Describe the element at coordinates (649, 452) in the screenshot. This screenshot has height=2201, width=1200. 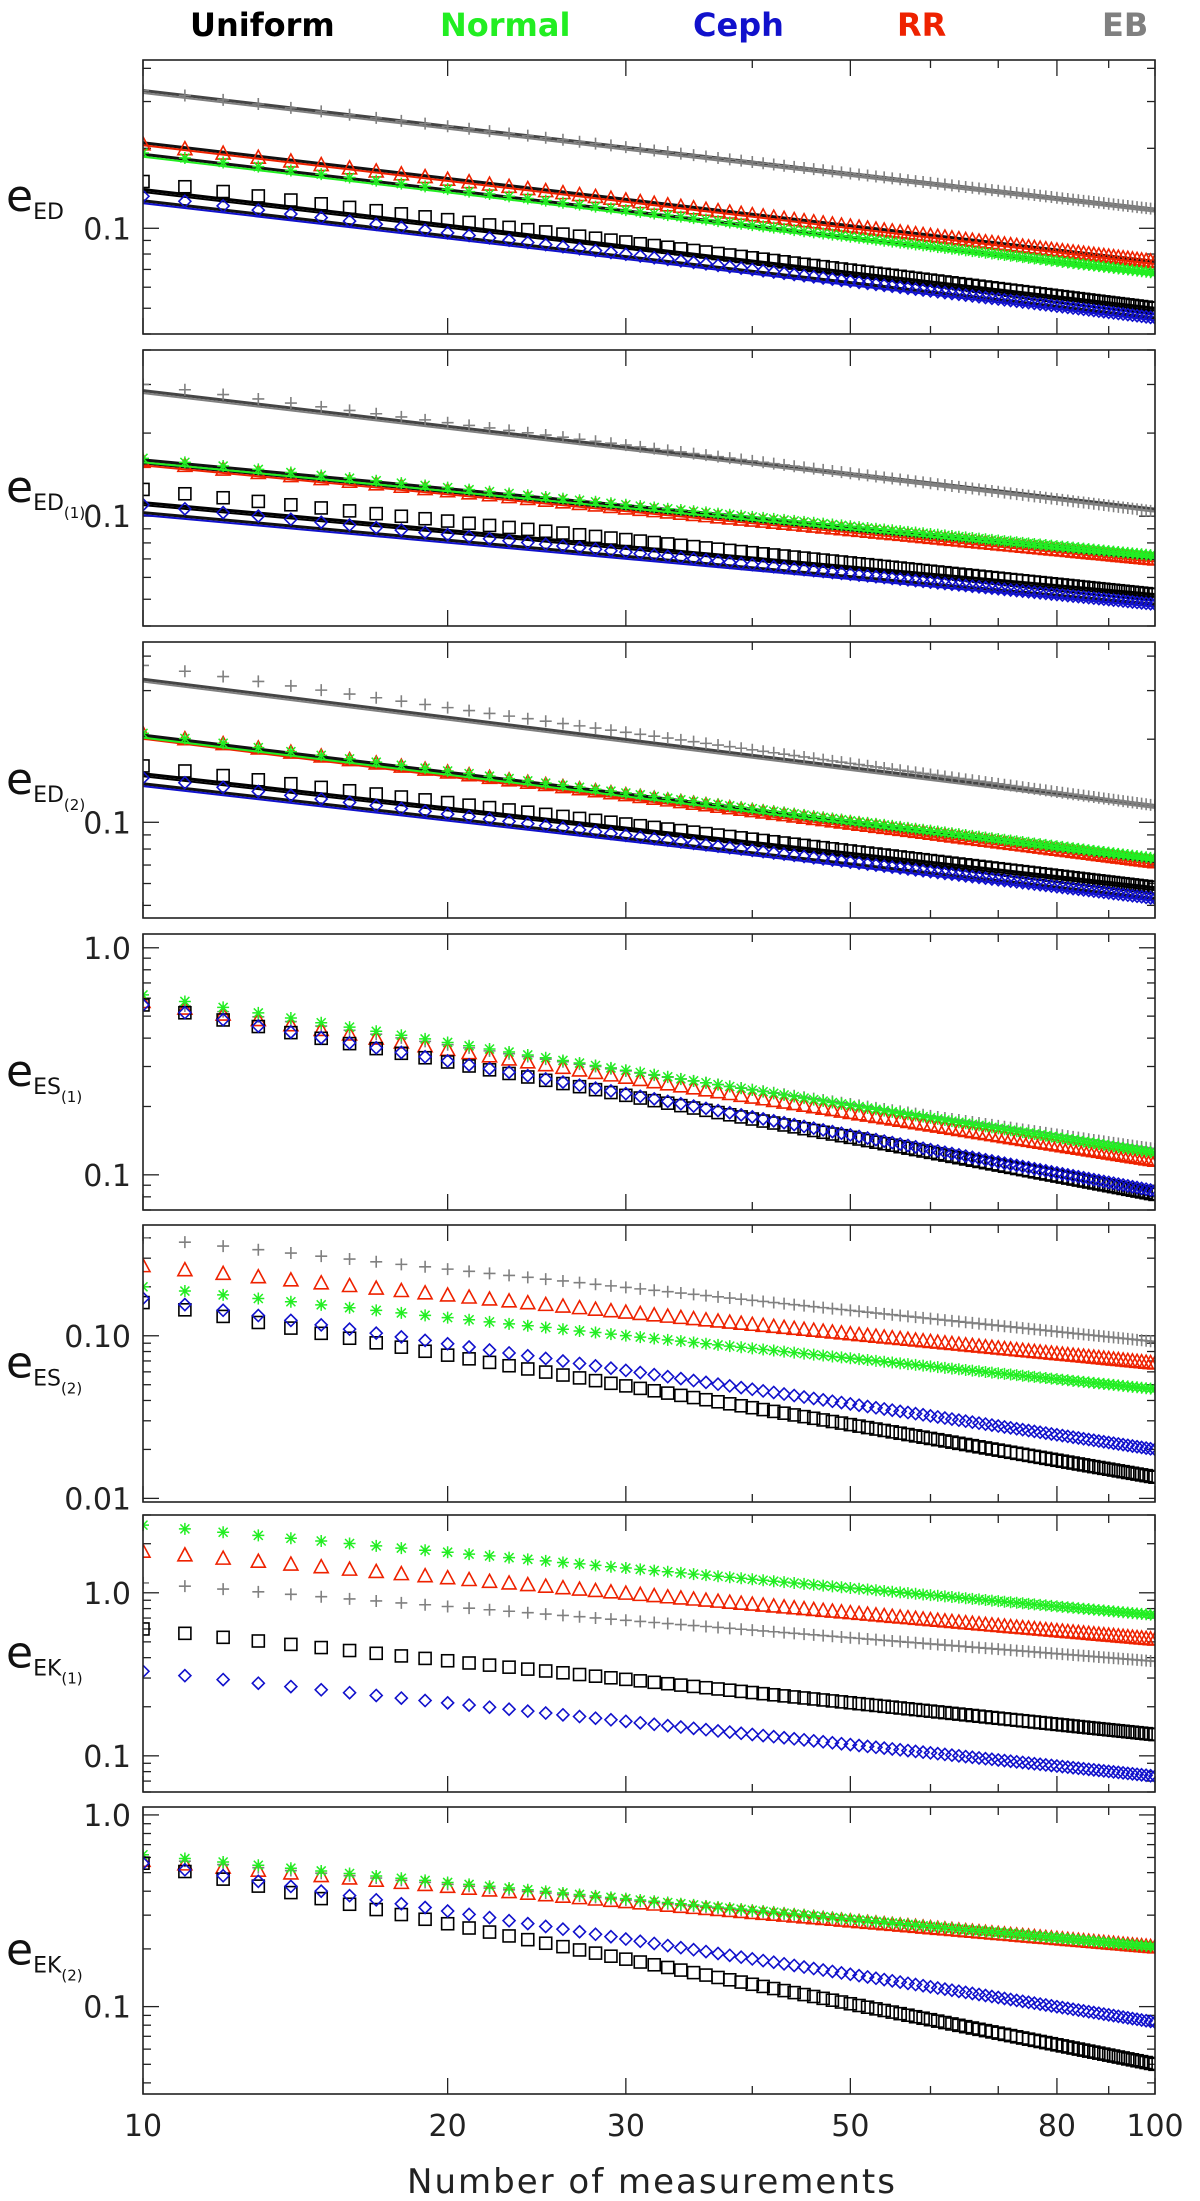
I see `fit-line-tint-eb` at that location.